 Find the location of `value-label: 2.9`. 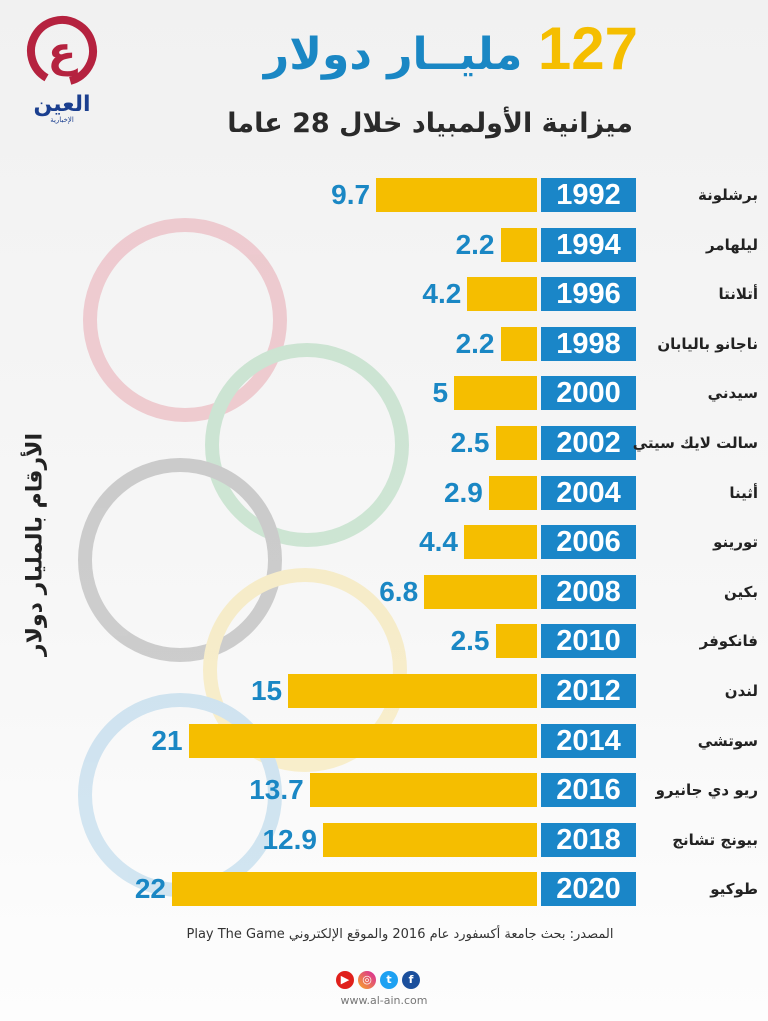

value-label: 2.9 is located at coordinates (463, 492).